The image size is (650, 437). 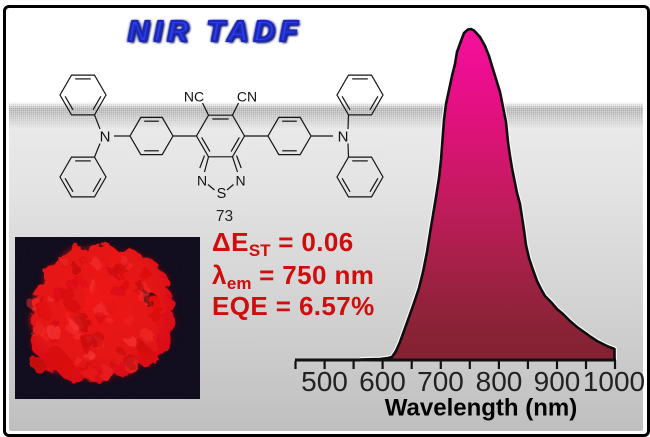 What do you see at coordinates (224, 216) in the screenshot?
I see `svg-text: 73` at bounding box center [224, 216].